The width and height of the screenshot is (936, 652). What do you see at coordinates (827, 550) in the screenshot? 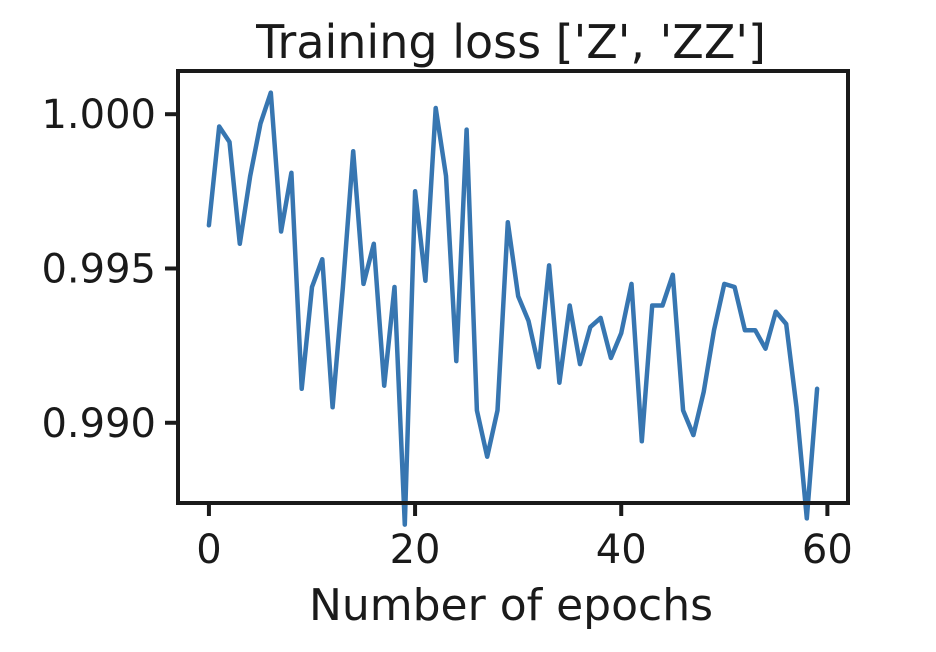
I see `x-tick-label: 60` at bounding box center [827, 550].